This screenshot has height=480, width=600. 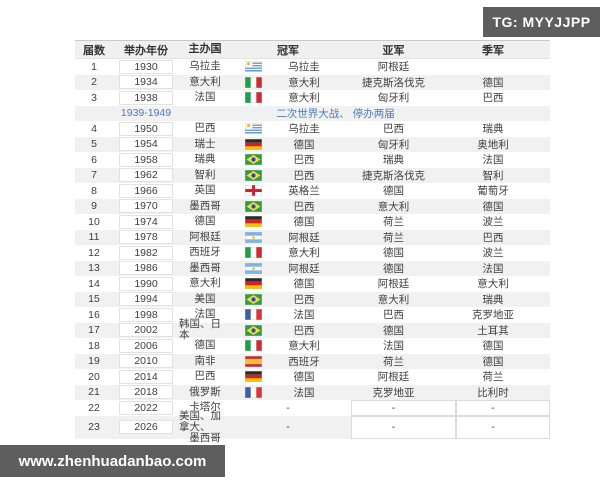 I want to click on edition-cell: 21, so click(x=94, y=392).